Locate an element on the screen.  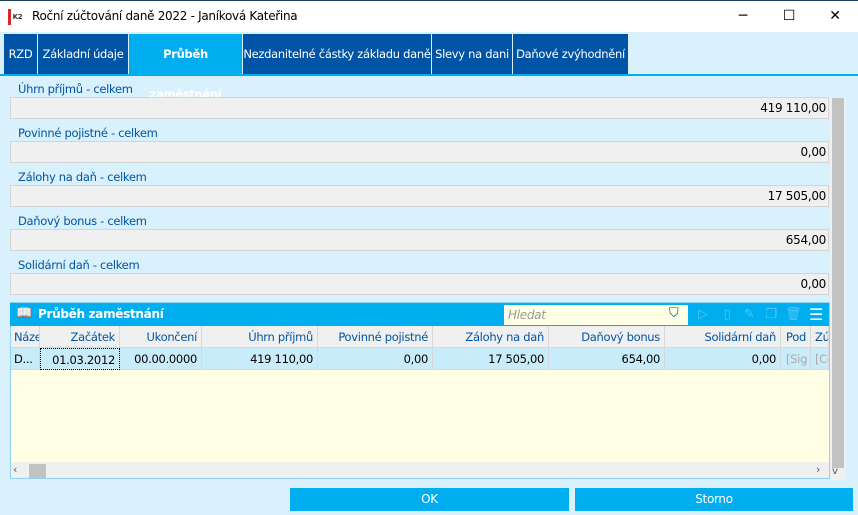
table-cell: 419 110,00 is located at coordinates (260, 359).